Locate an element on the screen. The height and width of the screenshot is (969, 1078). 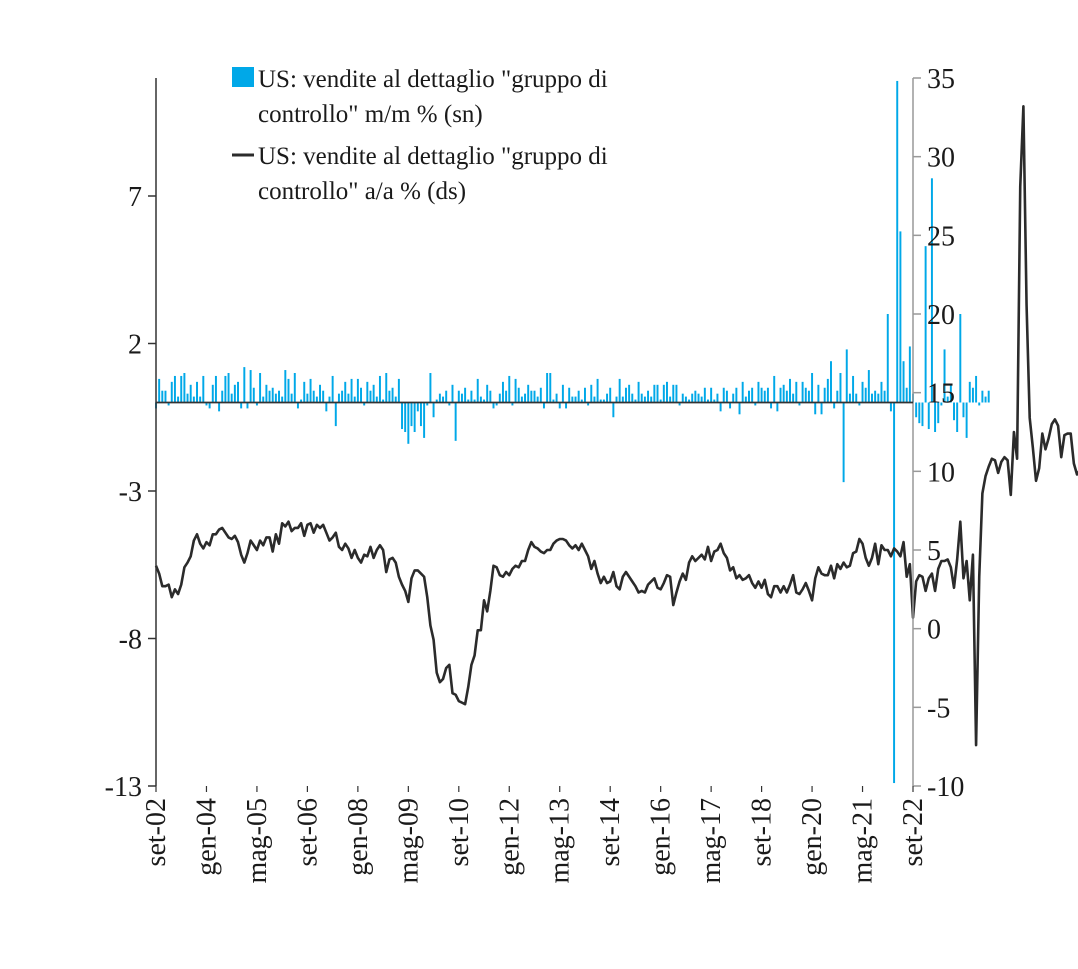
right-tick-label: 25 is located at coordinates (941, 236).